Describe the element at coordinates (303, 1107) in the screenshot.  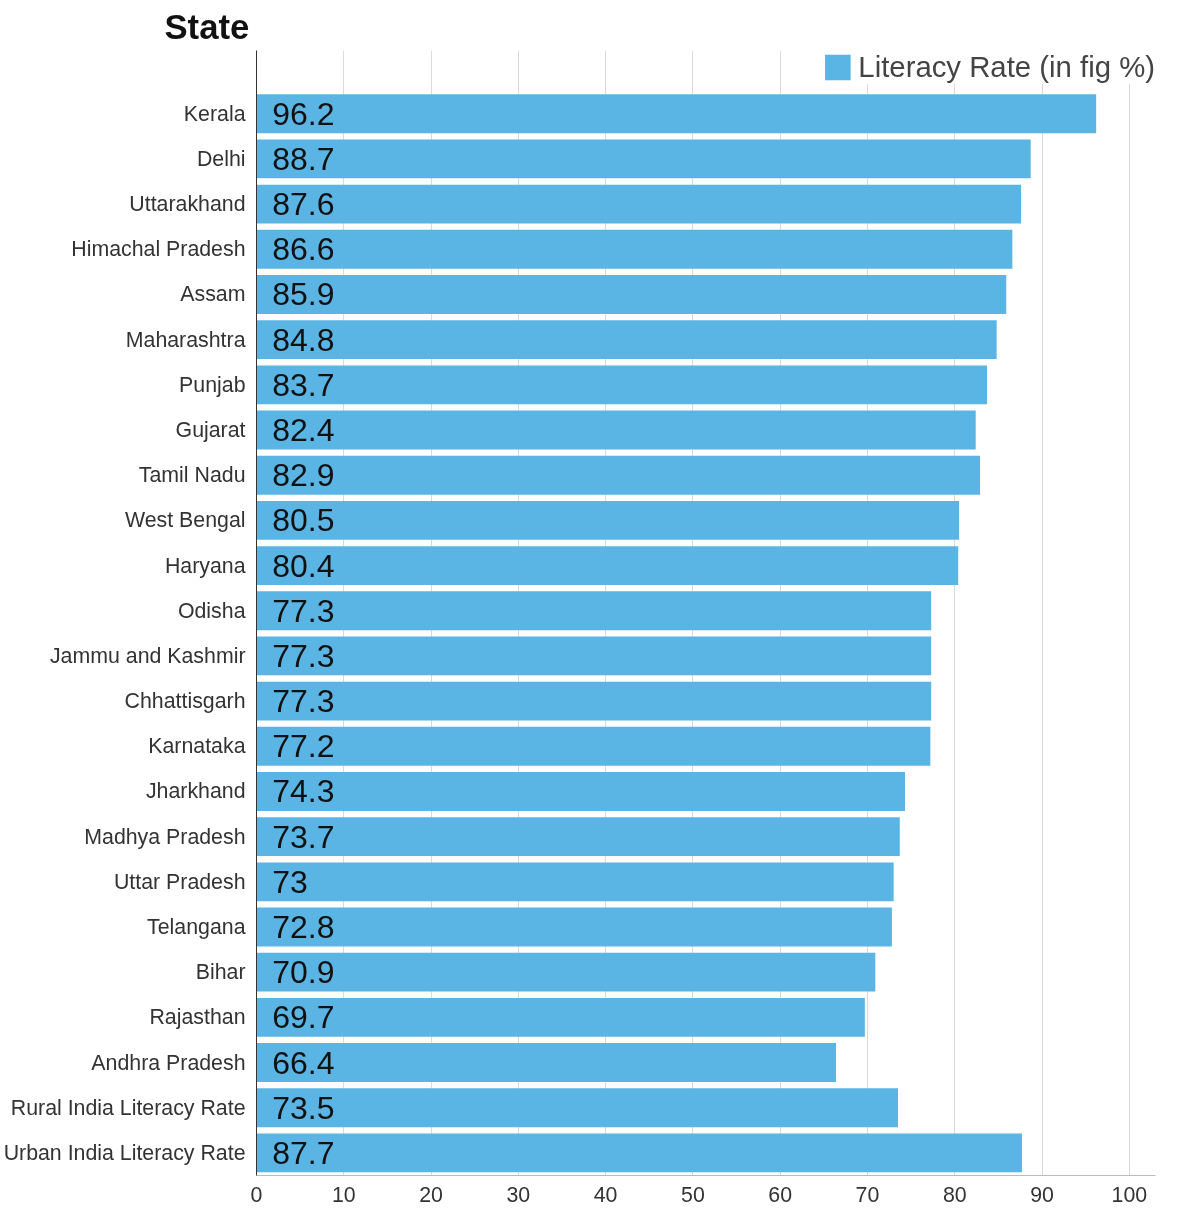
I see `data-label: 73.5` at that location.